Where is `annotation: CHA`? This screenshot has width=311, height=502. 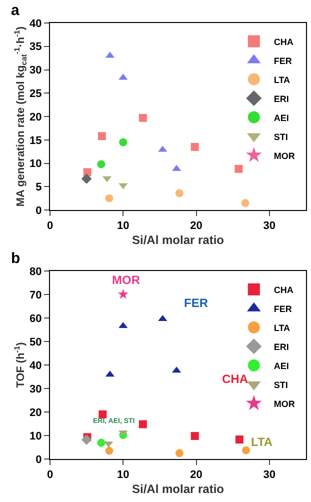 annotation: CHA is located at coordinates (235, 379).